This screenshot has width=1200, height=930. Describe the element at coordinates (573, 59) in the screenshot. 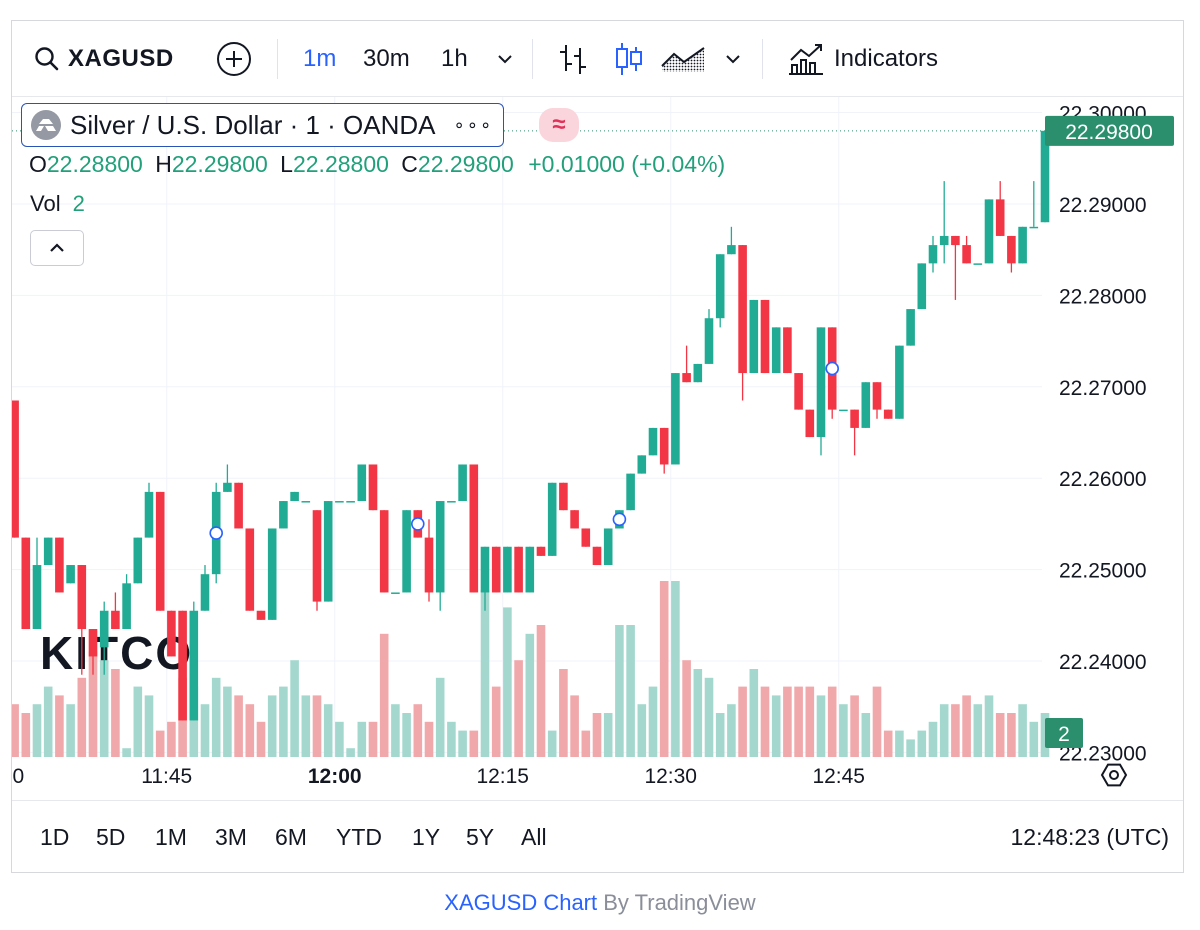

I see `bar-style-button` at that location.